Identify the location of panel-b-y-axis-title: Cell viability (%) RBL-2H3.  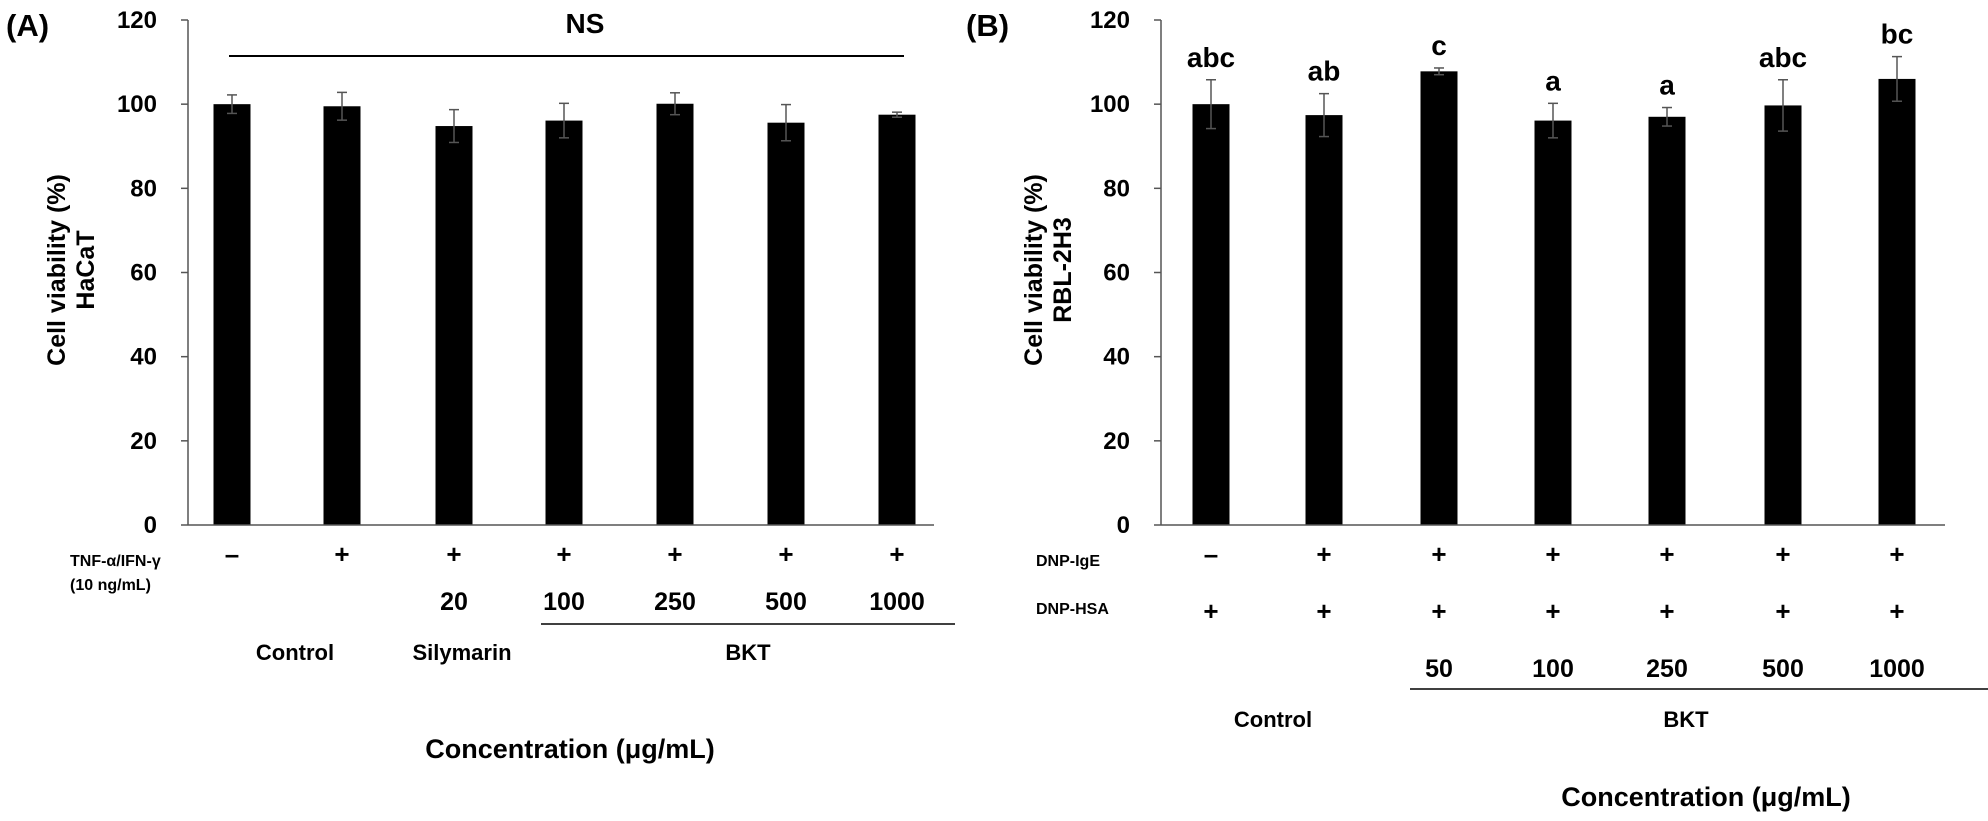
(1048, 270).